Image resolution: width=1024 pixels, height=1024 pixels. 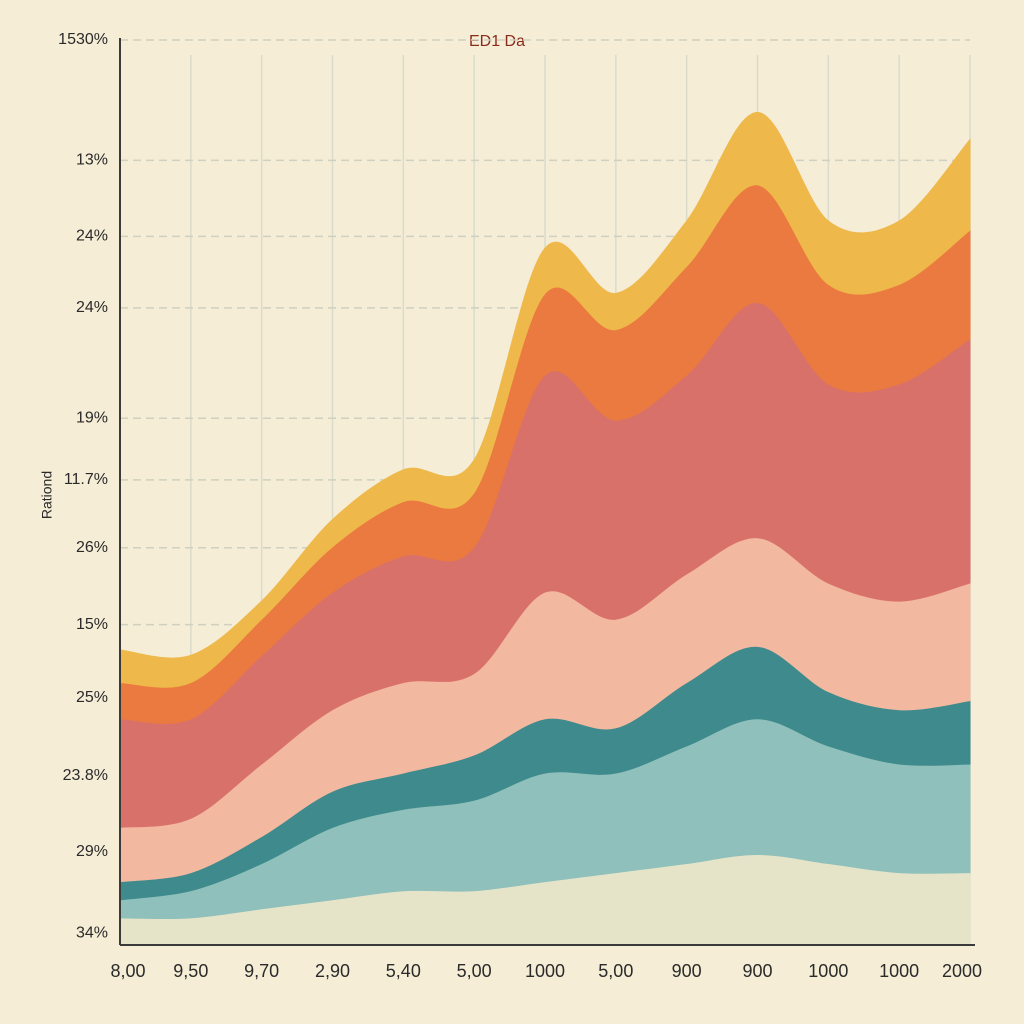 I want to click on y-tick-label: 15%, so click(x=92, y=624).